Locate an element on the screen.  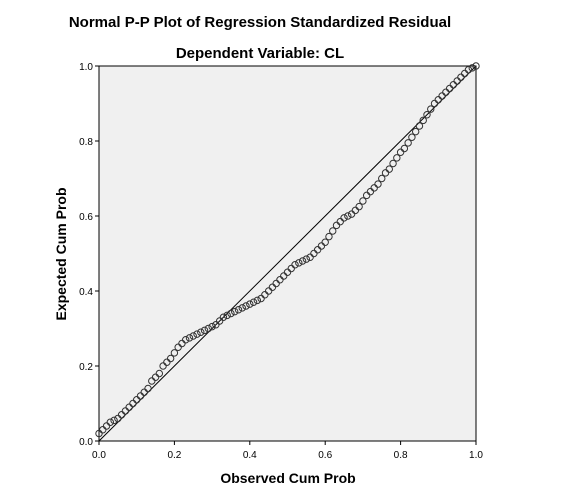
x-tick-label: 1.0 is located at coordinates (476, 455).